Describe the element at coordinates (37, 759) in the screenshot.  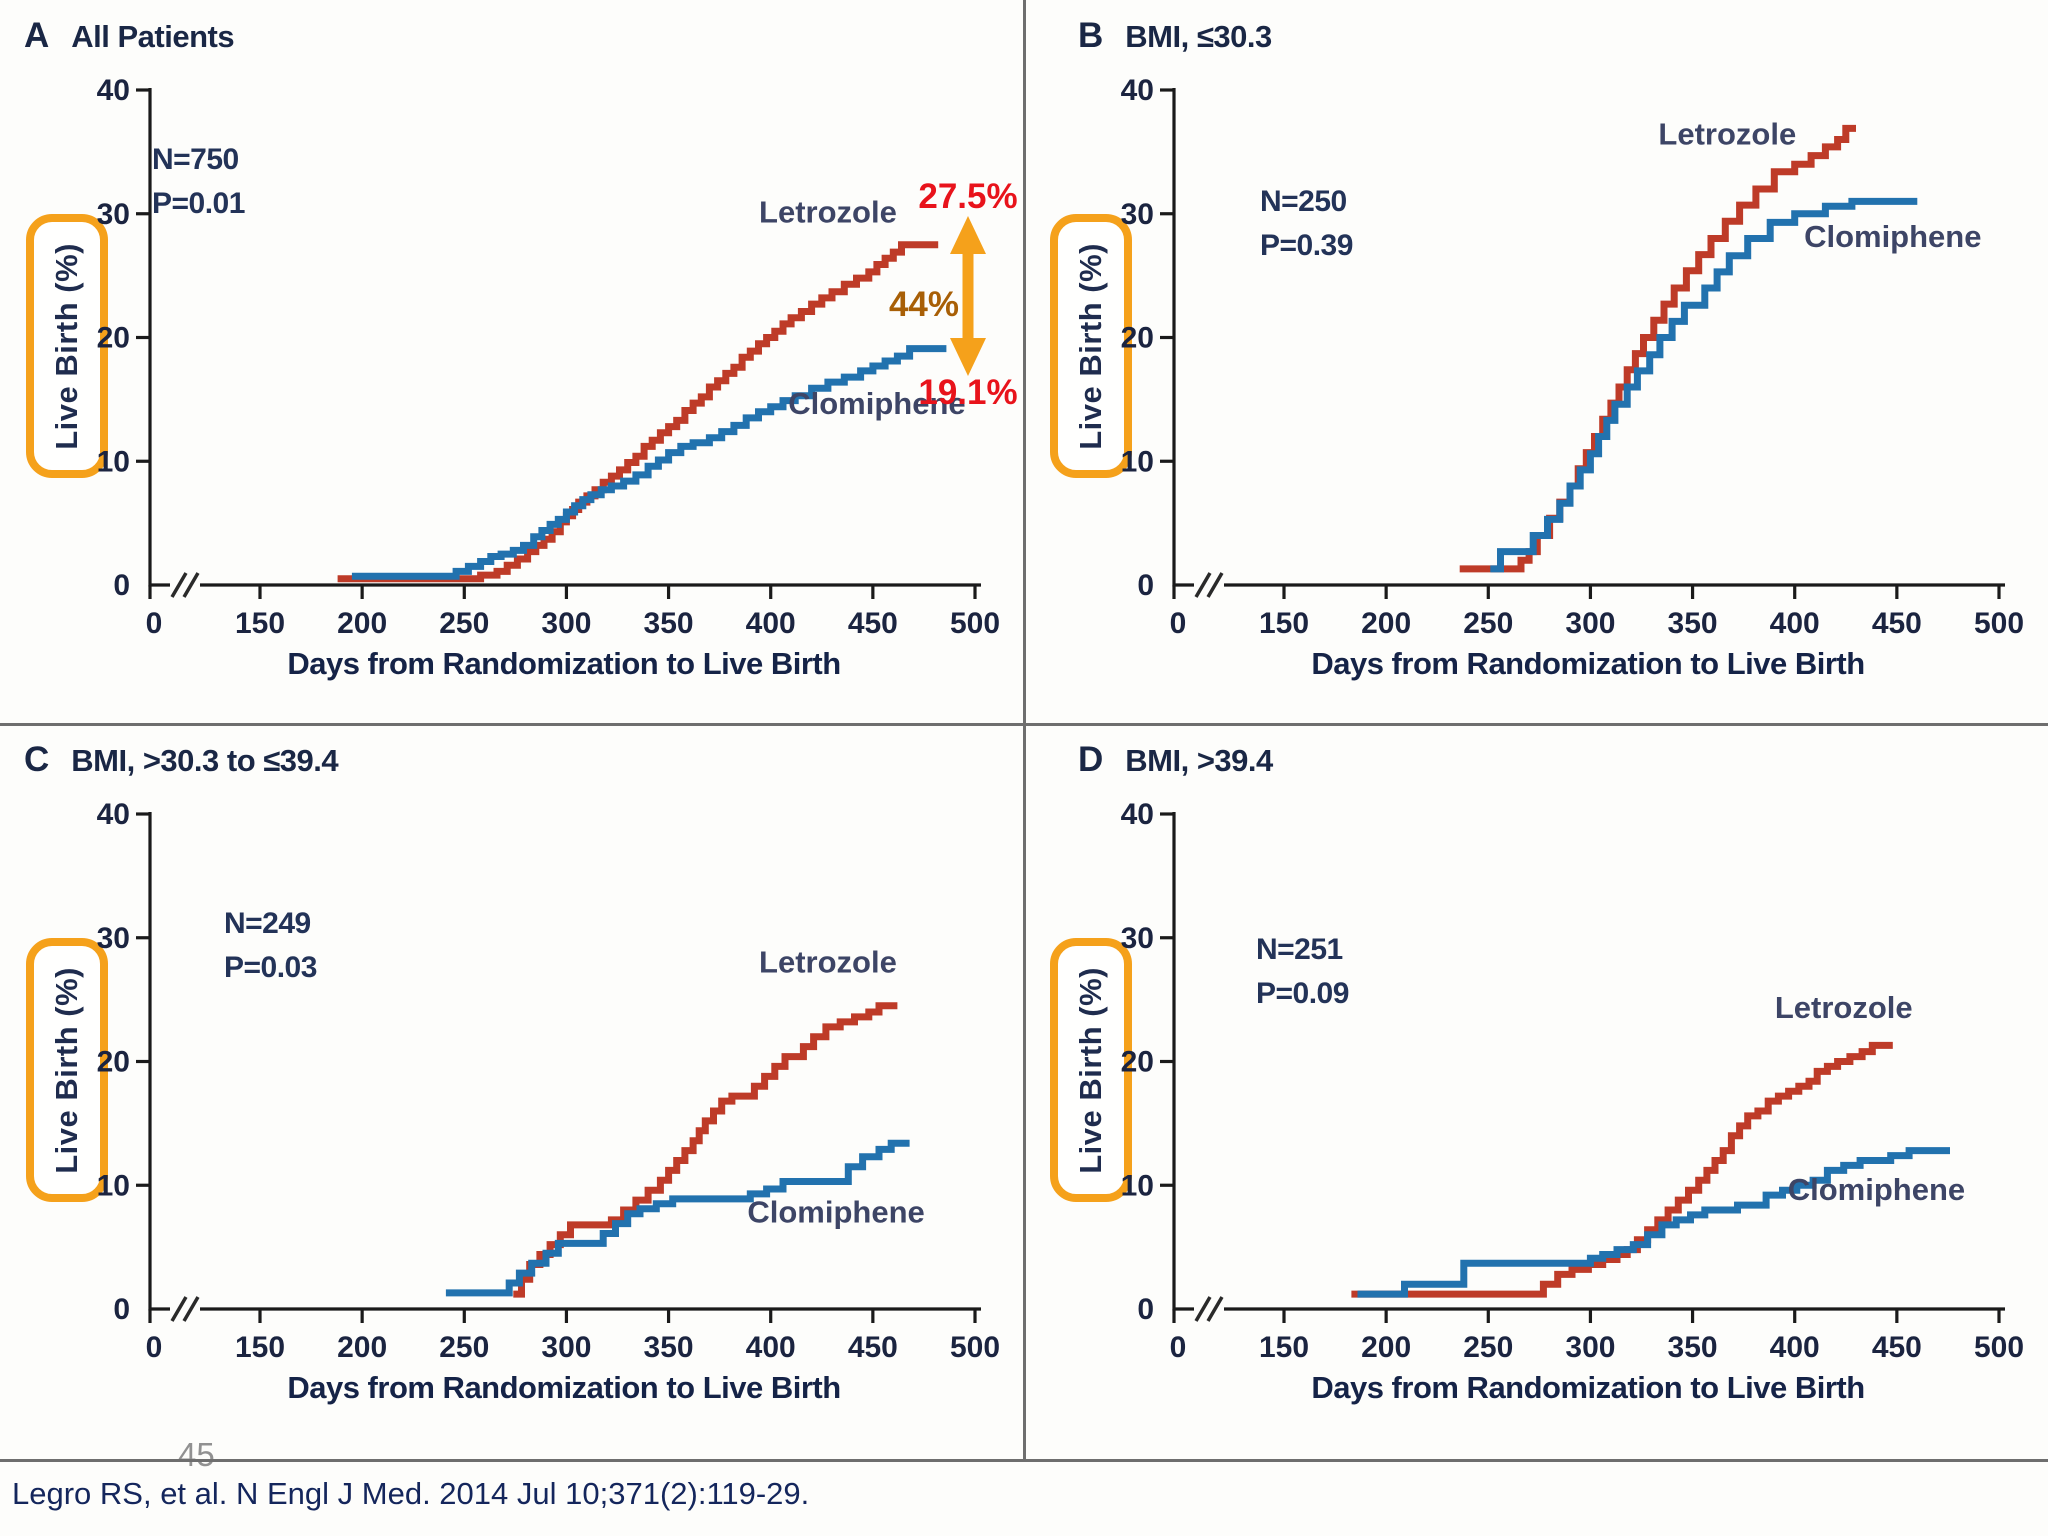
I see `panel-c-letter: C` at that location.